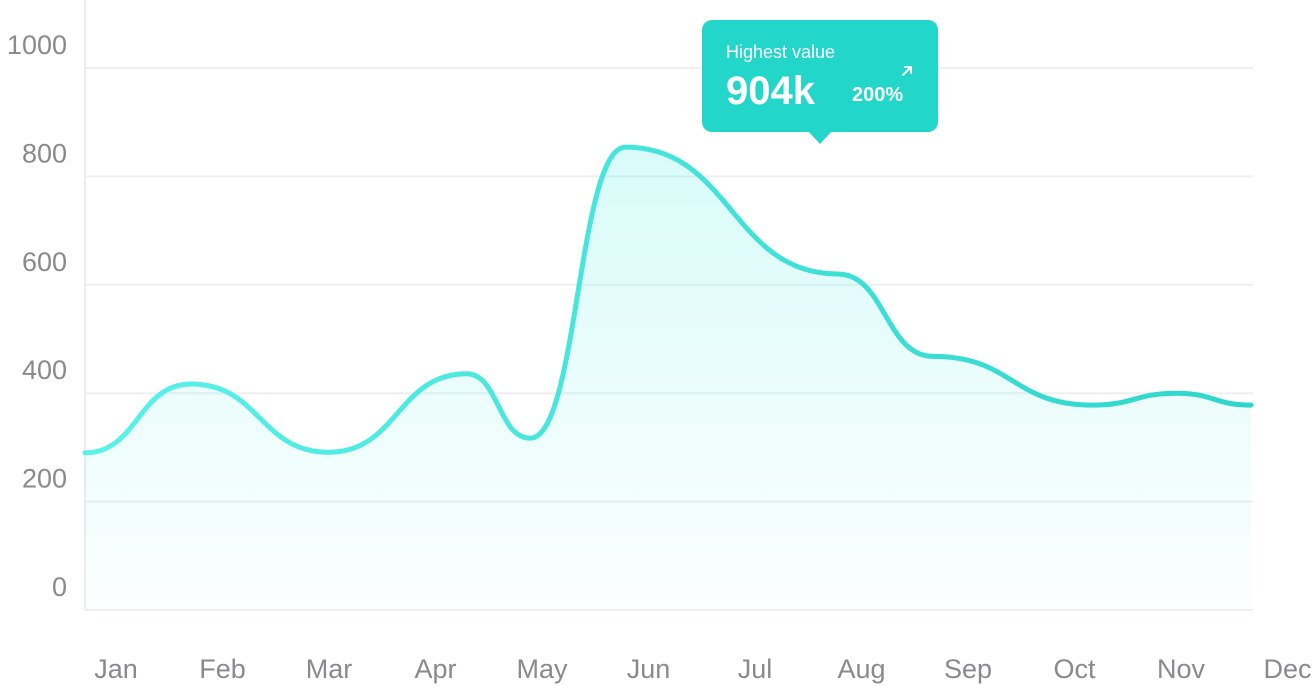 The width and height of the screenshot is (1316, 686). I want to click on x-tick-label: Nov, so click(1181, 669).